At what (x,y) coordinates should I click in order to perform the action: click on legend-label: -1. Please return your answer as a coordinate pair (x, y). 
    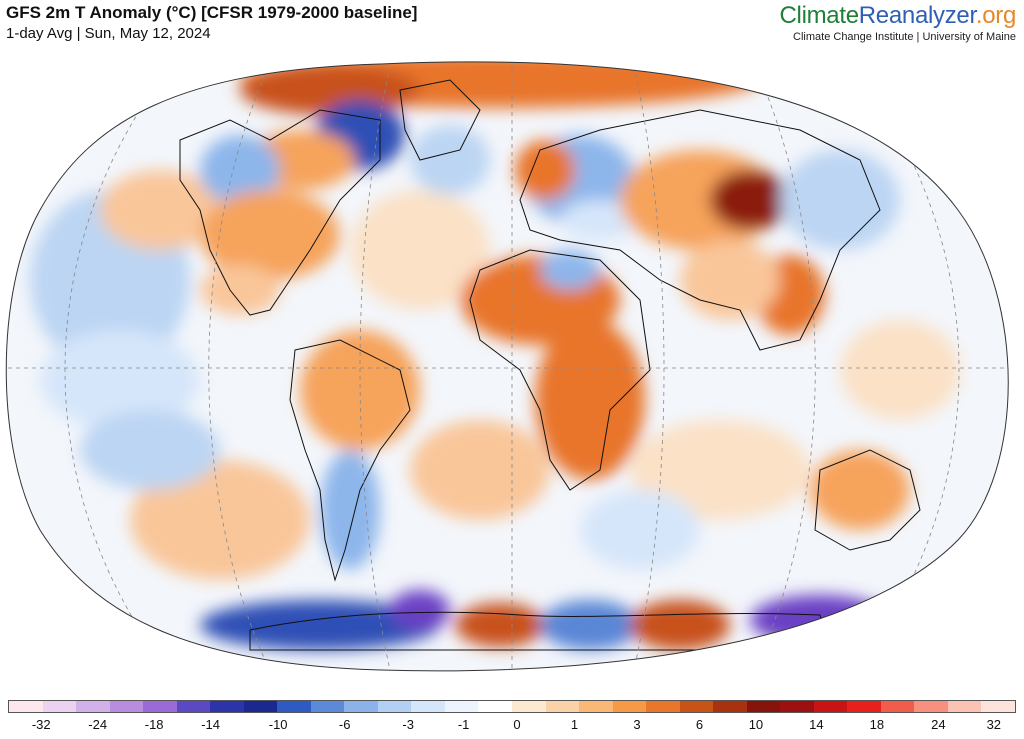
    Looking at the image, I should click on (463, 724).